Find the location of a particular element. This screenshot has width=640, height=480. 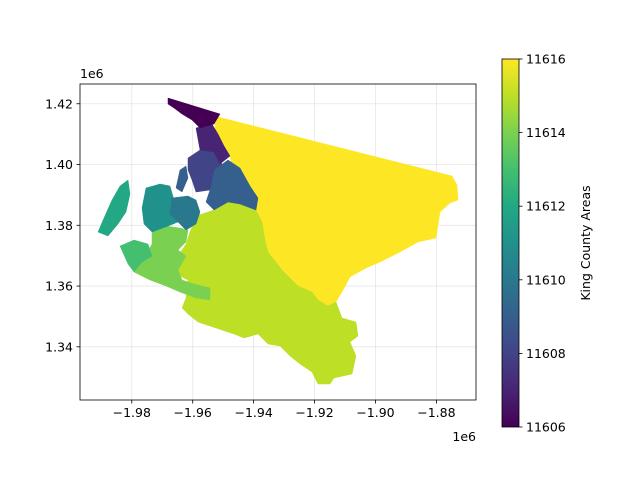

y-axis-ticks: 1.34 1.36 1.38 1.40 1.42 is located at coordinates (62, 225).